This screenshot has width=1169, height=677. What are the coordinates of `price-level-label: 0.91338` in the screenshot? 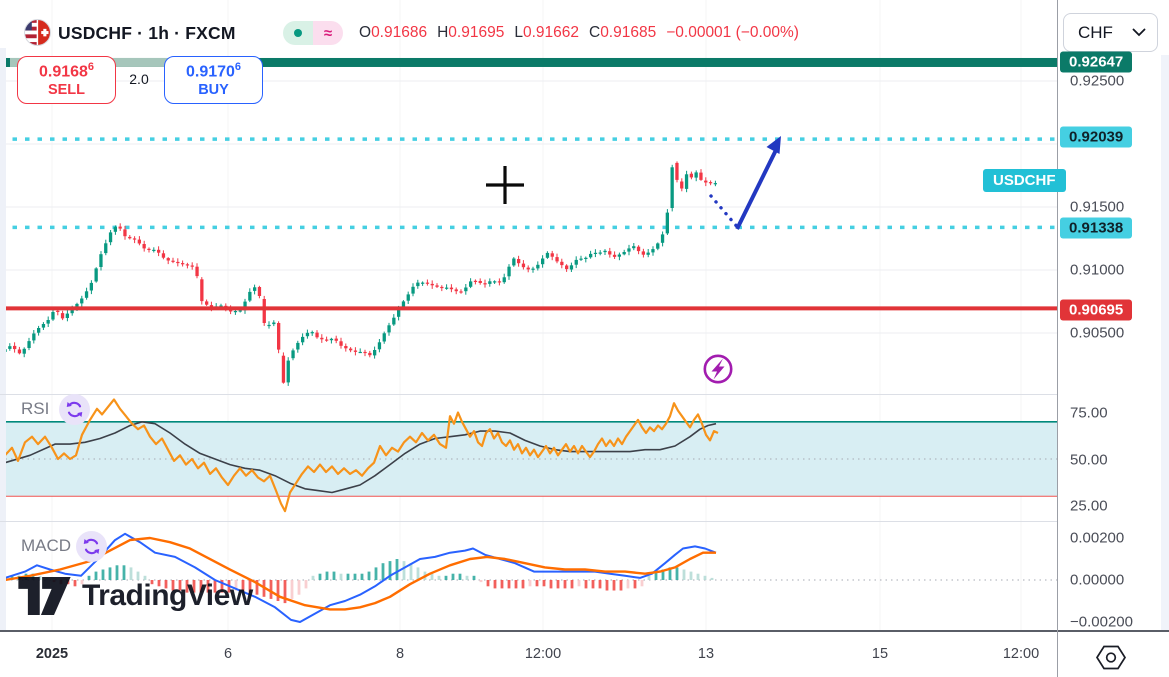 It's located at (1096, 228).